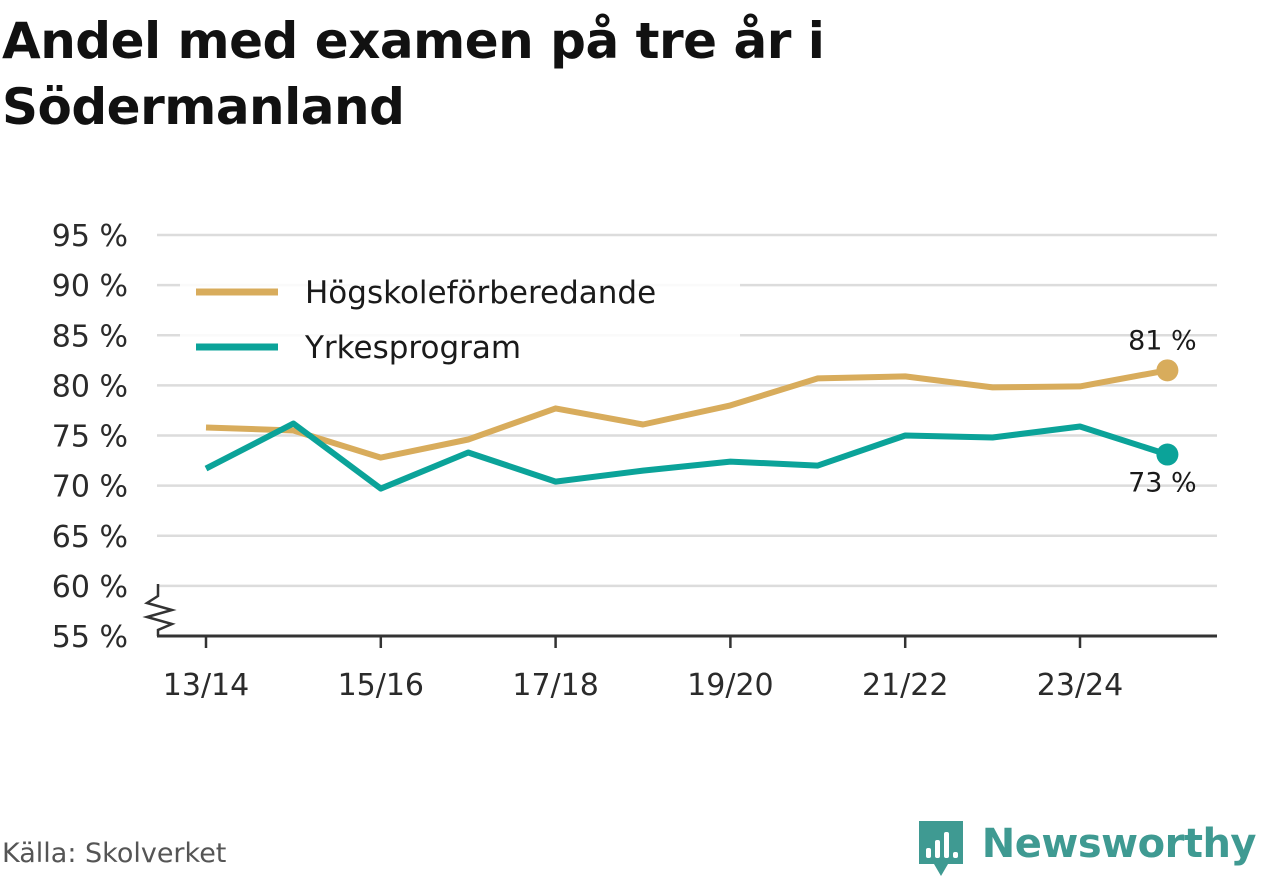 This screenshot has width=1262, height=880. Describe the element at coordinates (90, 236) in the screenshot. I see `y-tick-label-95: 95 %` at that location.